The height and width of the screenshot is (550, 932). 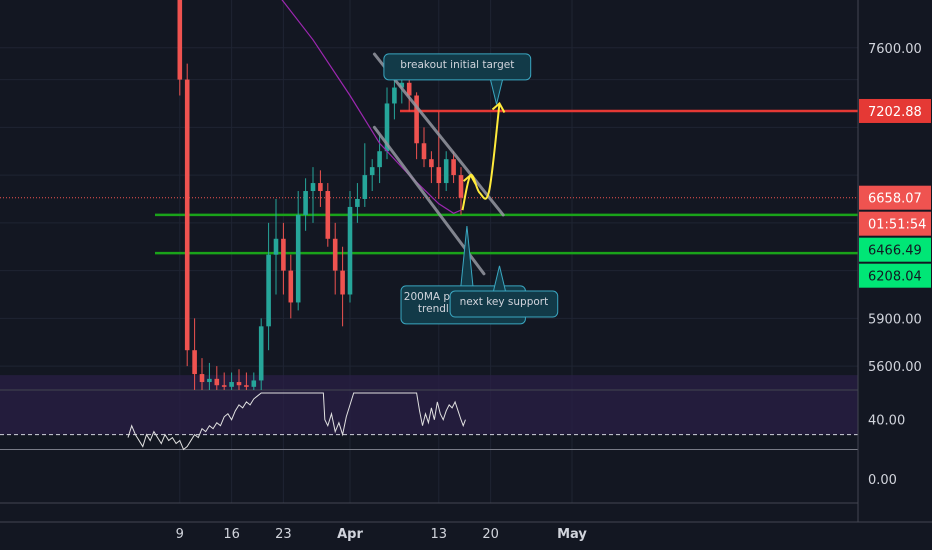 What do you see at coordinates (895, 49) in the screenshot?
I see `price-tick-label: 7600.00` at bounding box center [895, 49].